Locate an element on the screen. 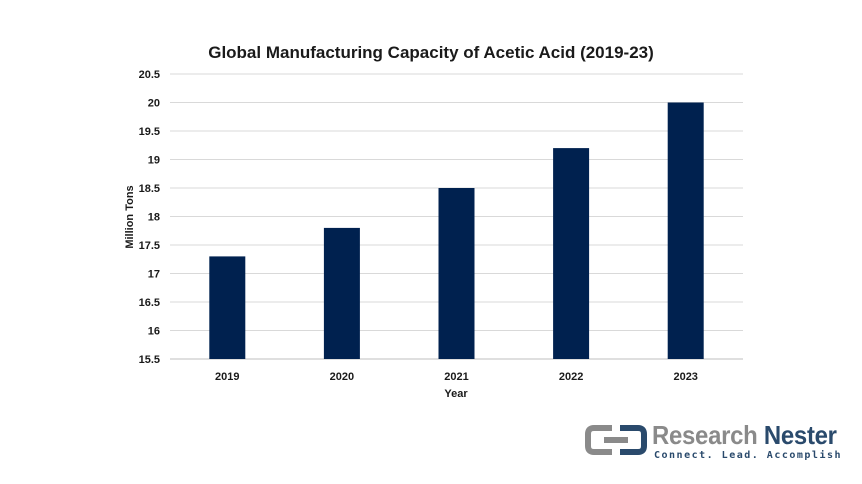  logo-mark-icon is located at coordinates (616, 440).